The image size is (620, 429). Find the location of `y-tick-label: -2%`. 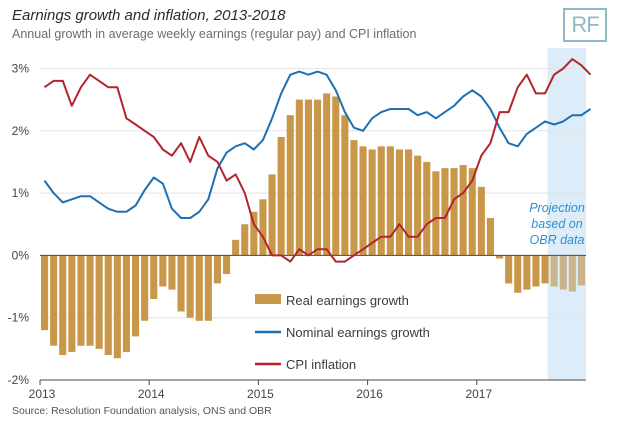

y-tick-label: -2% is located at coordinates (19, 380).